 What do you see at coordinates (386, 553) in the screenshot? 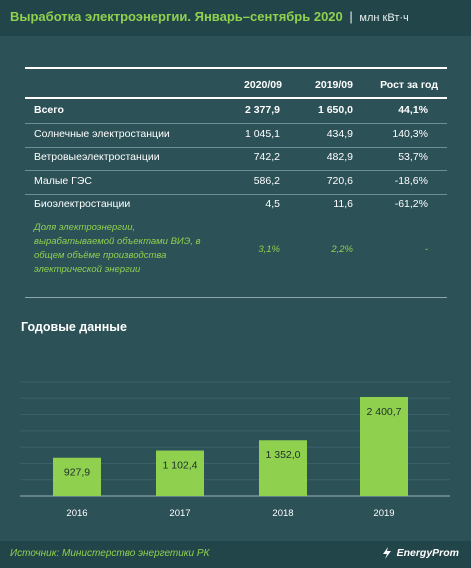
I see `lightning-icon` at bounding box center [386, 553].